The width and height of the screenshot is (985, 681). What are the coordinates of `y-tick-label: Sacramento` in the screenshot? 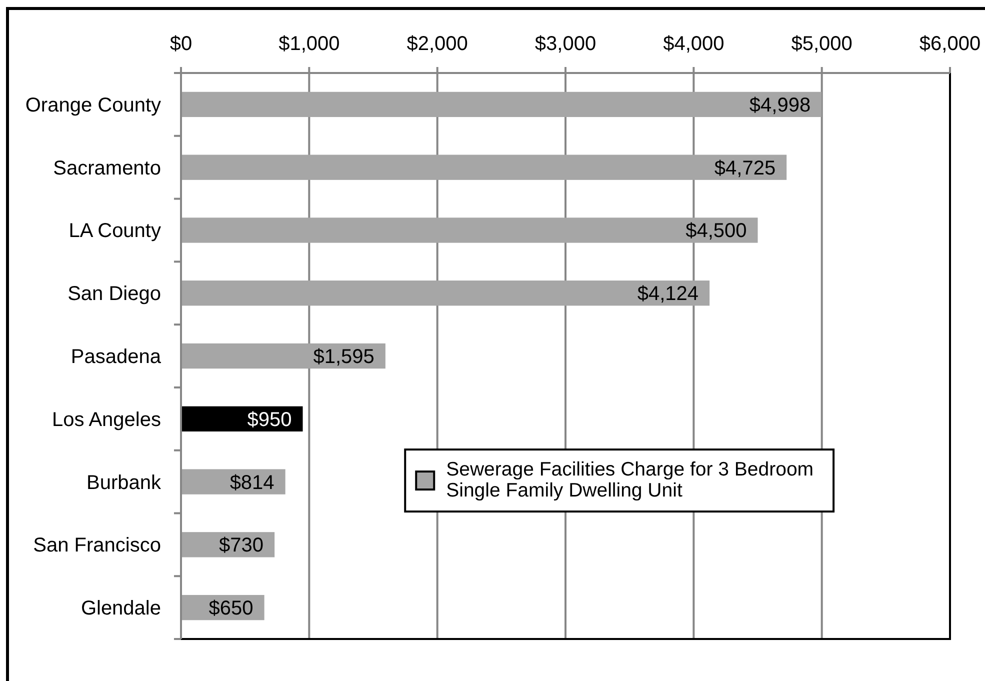 It's located at (107, 168).